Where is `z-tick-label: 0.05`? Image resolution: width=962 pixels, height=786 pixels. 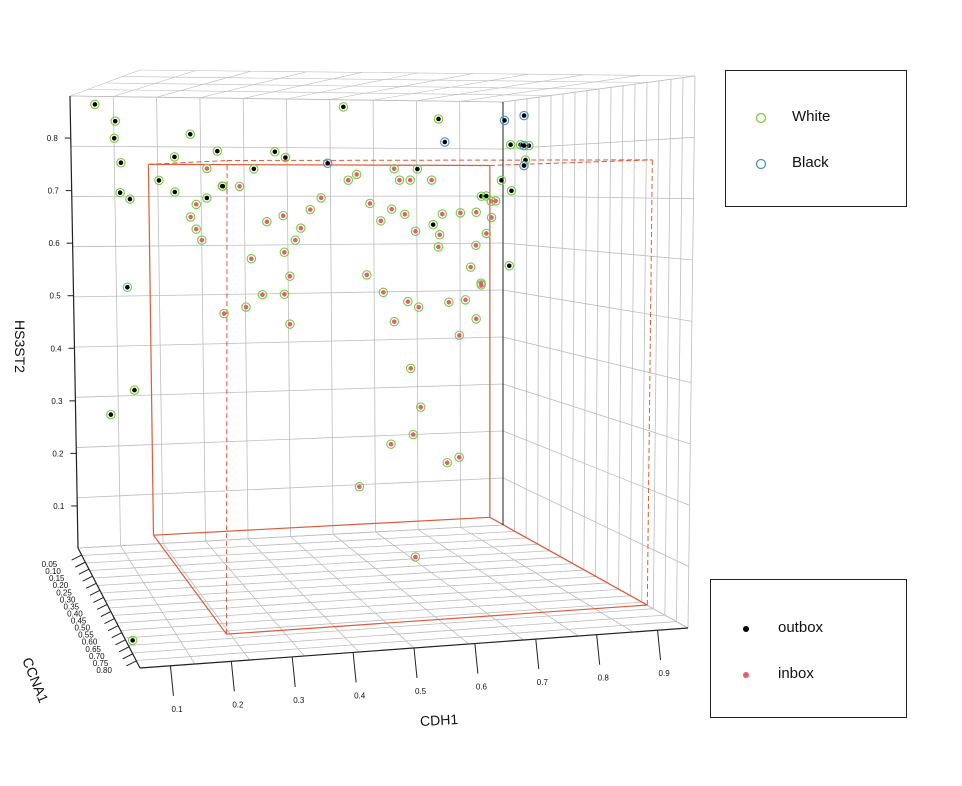 z-tick-label: 0.05 is located at coordinates (50, 564).